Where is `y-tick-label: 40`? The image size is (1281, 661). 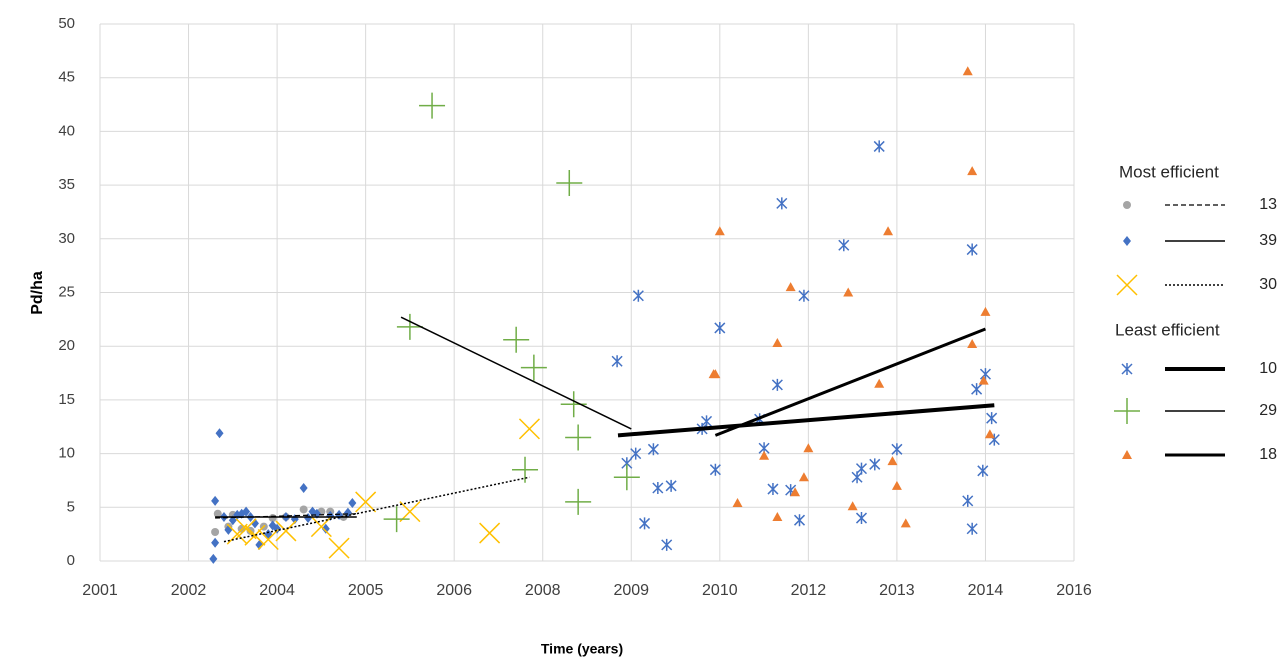
y-tick-label: 40 is located at coordinates (66, 130).